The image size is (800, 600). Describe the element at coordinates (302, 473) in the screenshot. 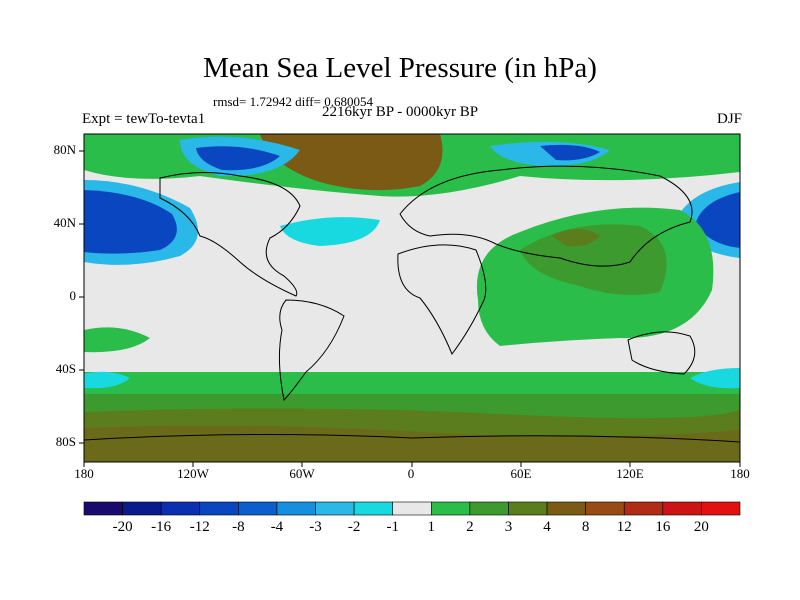

I see `lon-label-60w: 60W` at that location.